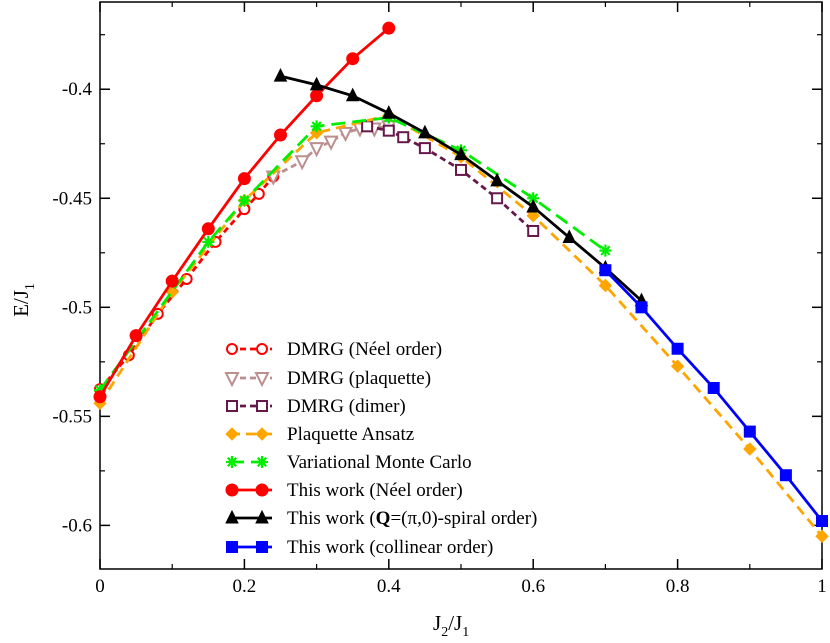 The height and width of the screenshot is (643, 830). Describe the element at coordinates (346, 406) in the screenshot. I see `legend-label-dmrg-dimer: DMRG (dimer)` at that location.